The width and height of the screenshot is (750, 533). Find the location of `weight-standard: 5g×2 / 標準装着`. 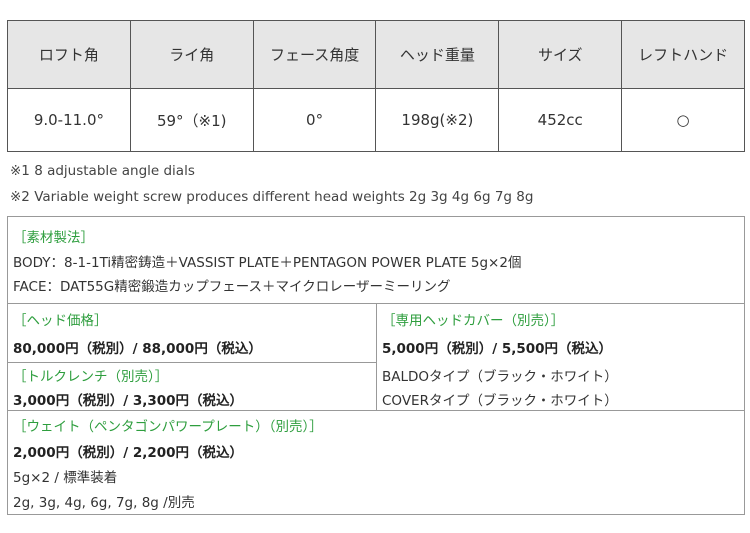

weight-standard: 5g×2 / 標準装着 is located at coordinates (65, 478).